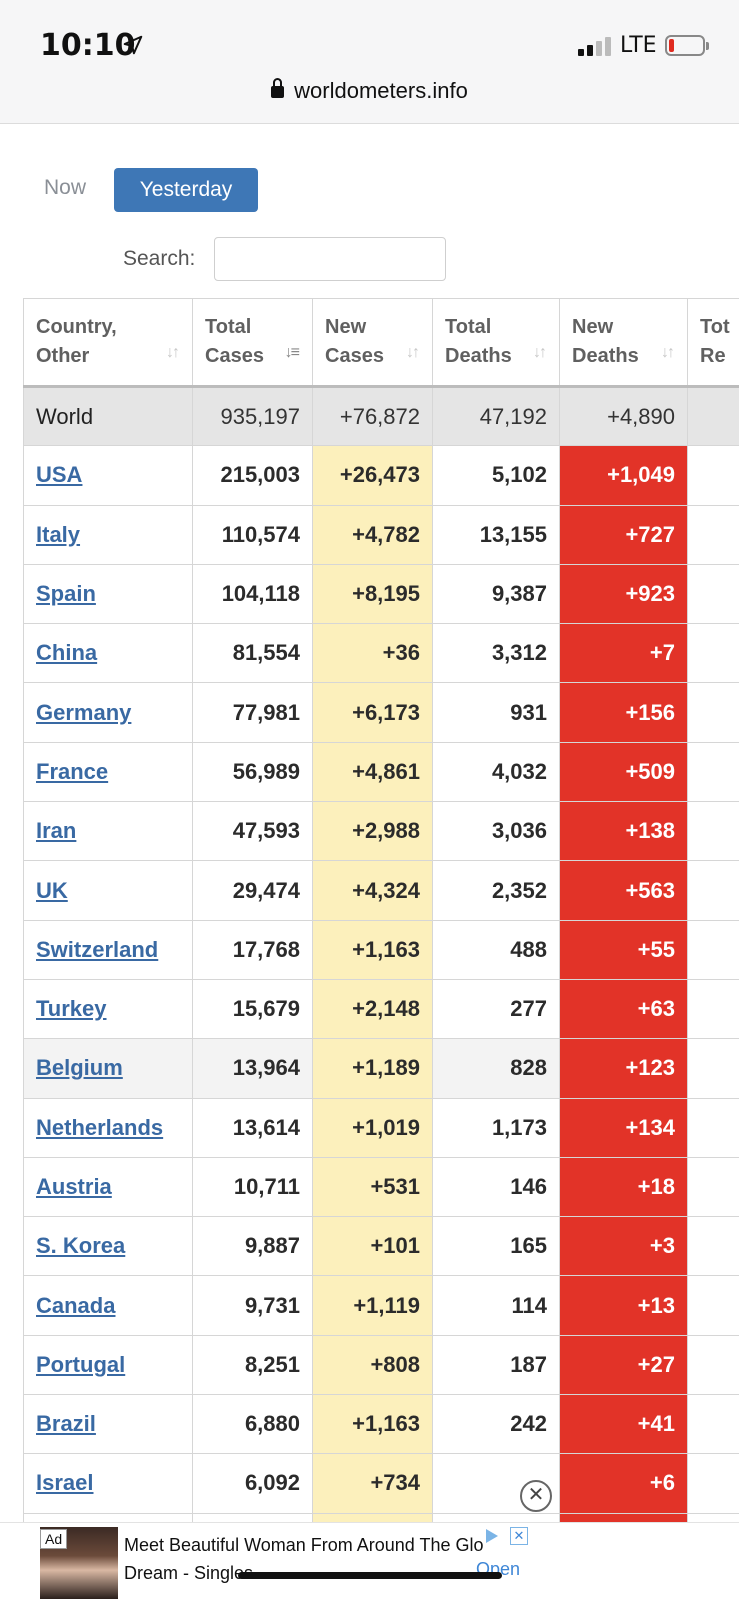 The image size is (739, 1600). What do you see at coordinates (372, 1246) in the screenshot?
I see `new-cases: +101` at bounding box center [372, 1246].